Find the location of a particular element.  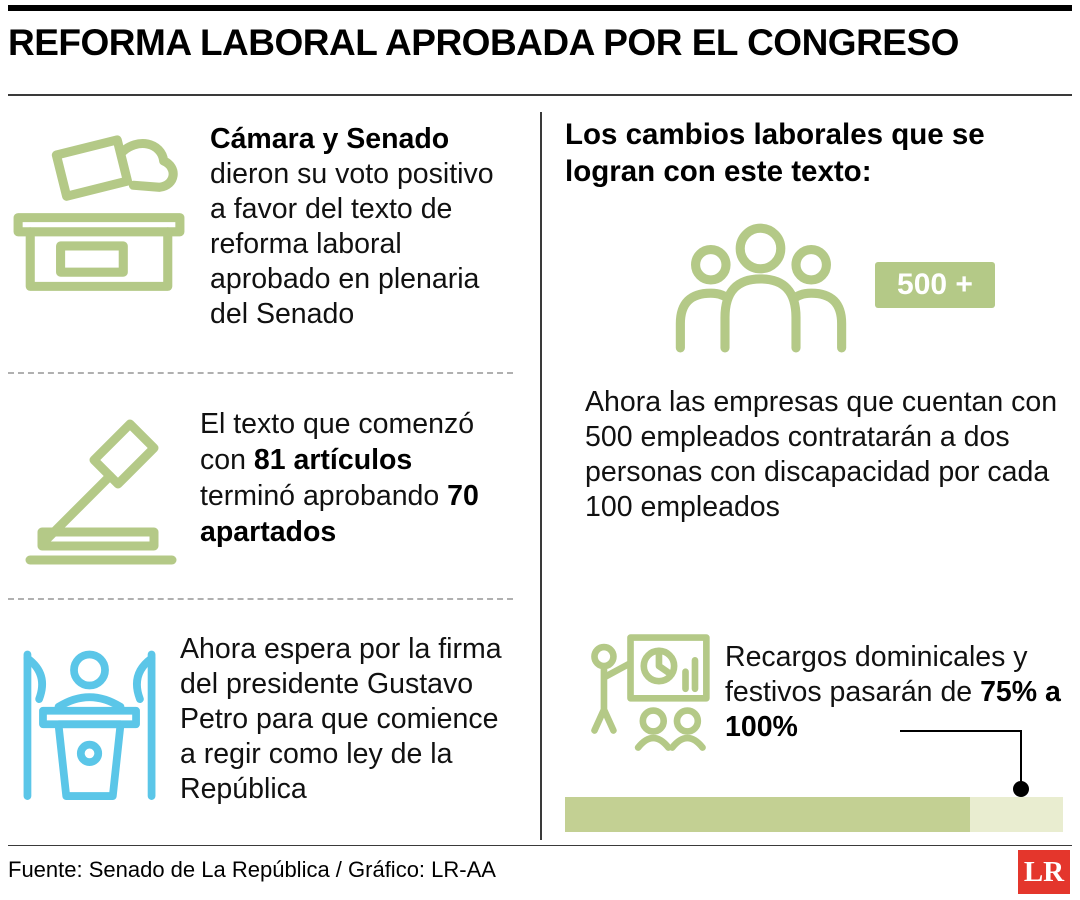

pointer-line-horizontal is located at coordinates (961, 731).